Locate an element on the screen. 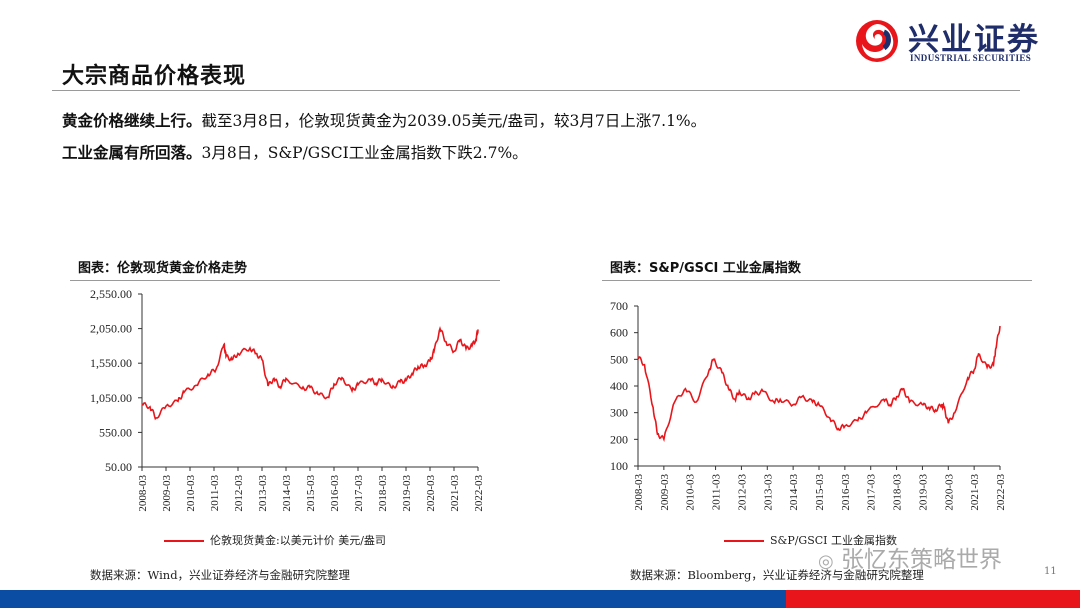 The image size is (1080, 608). footer-bar-blue is located at coordinates (393, 599).